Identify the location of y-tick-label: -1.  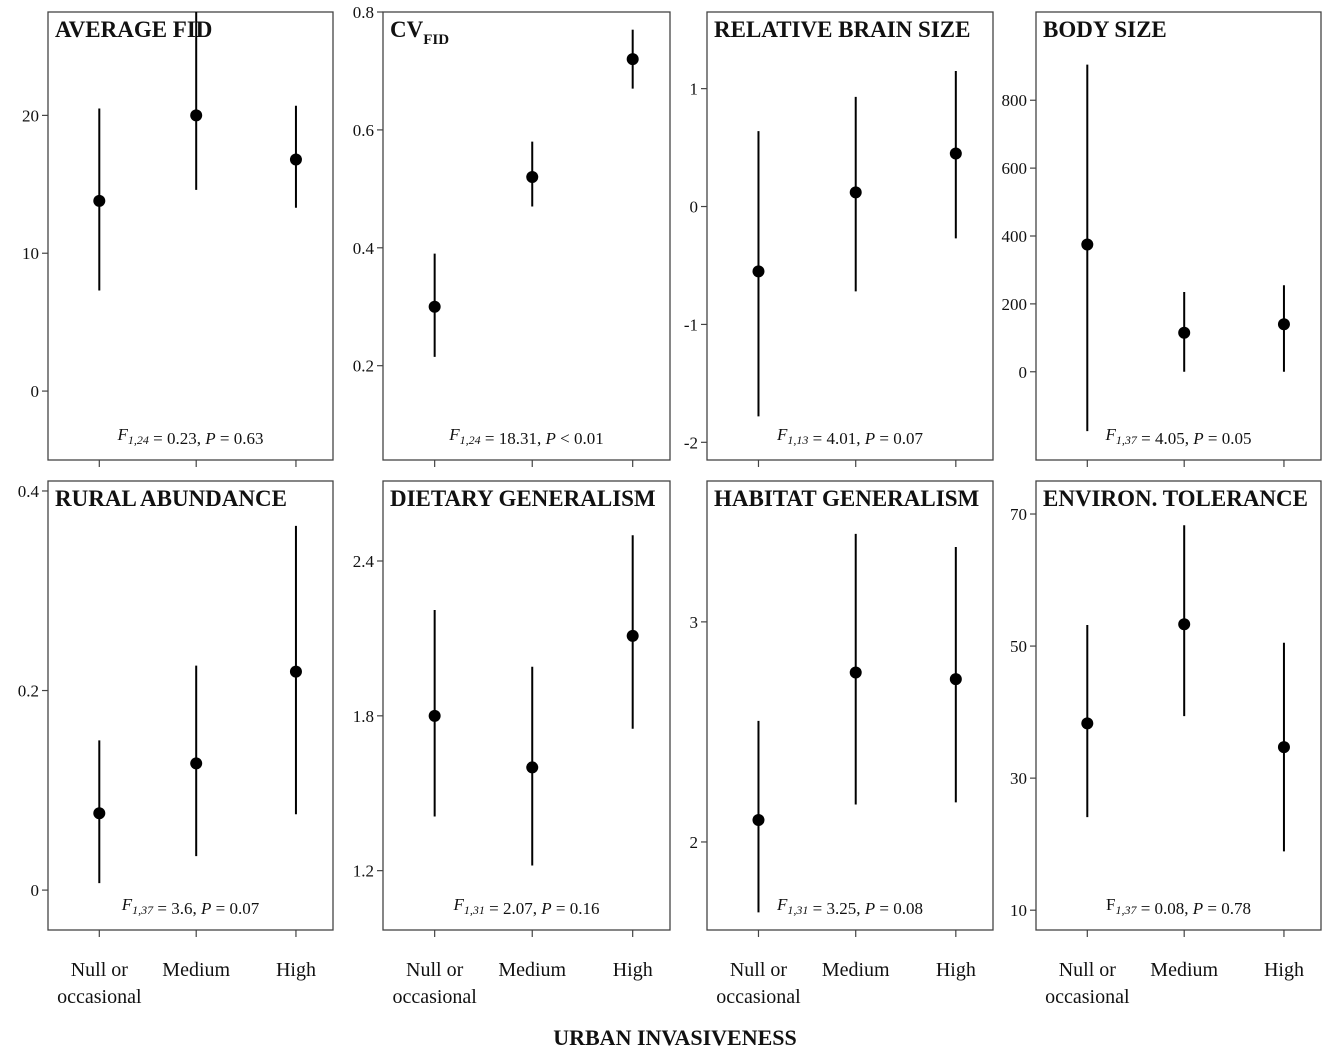
(691, 324).